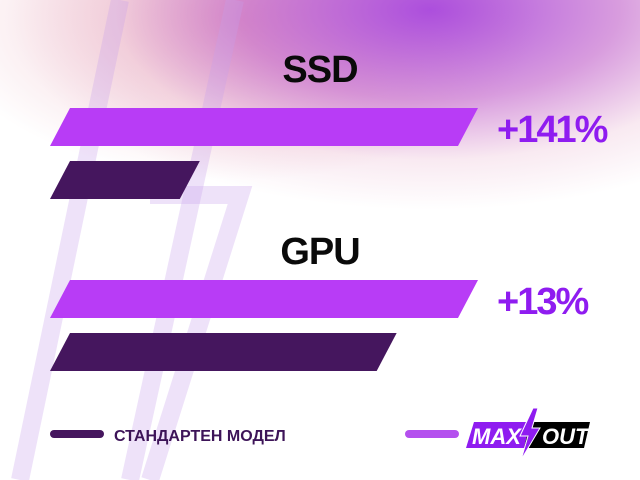 Image resolution: width=640 pixels, height=480 pixels. I want to click on legend-swatch-standard, so click(77, 434).